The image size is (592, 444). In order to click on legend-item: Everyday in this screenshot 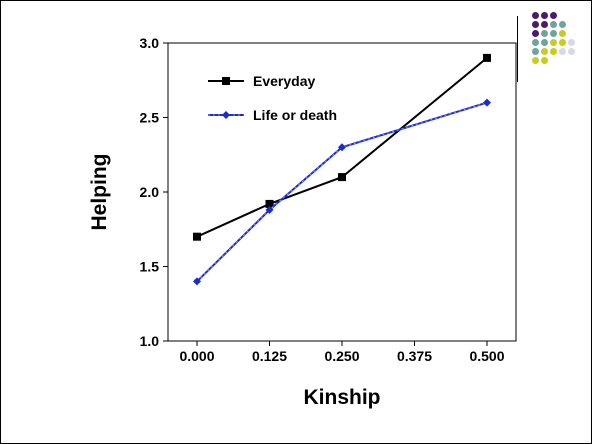, I will do `click(261, 81)`.